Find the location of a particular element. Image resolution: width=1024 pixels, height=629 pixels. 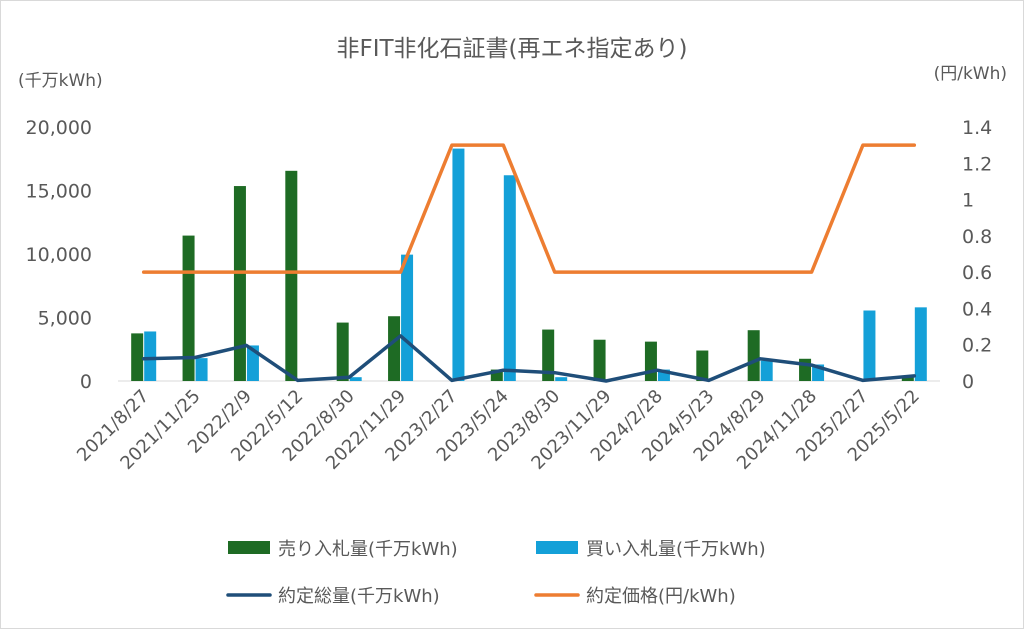

y-right-tick-label: 1.2 is located at coordinates (977, 164).